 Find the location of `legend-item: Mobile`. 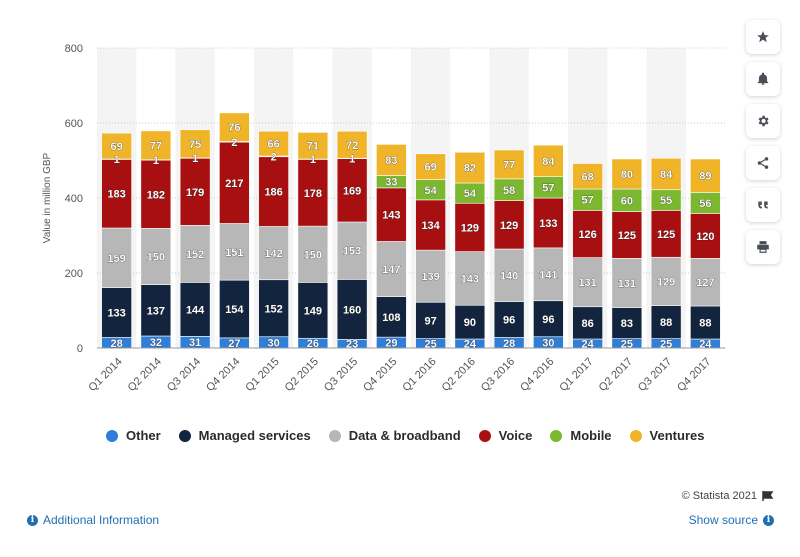

legend-item: Mobile is located at coordinates (581, 435).